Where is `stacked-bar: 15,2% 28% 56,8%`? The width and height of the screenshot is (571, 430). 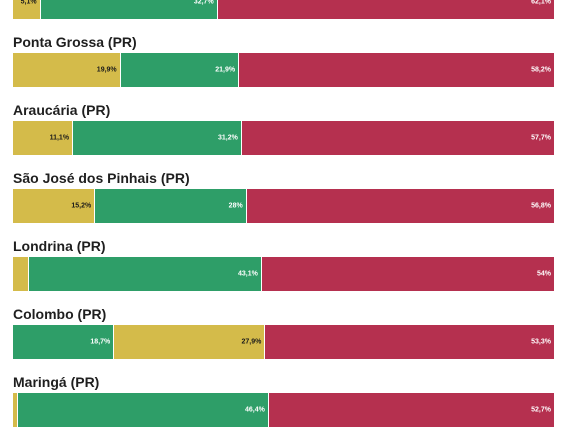 stacked-bar: 15,2% 28% 56,8% is located at coordinates (283, 206).